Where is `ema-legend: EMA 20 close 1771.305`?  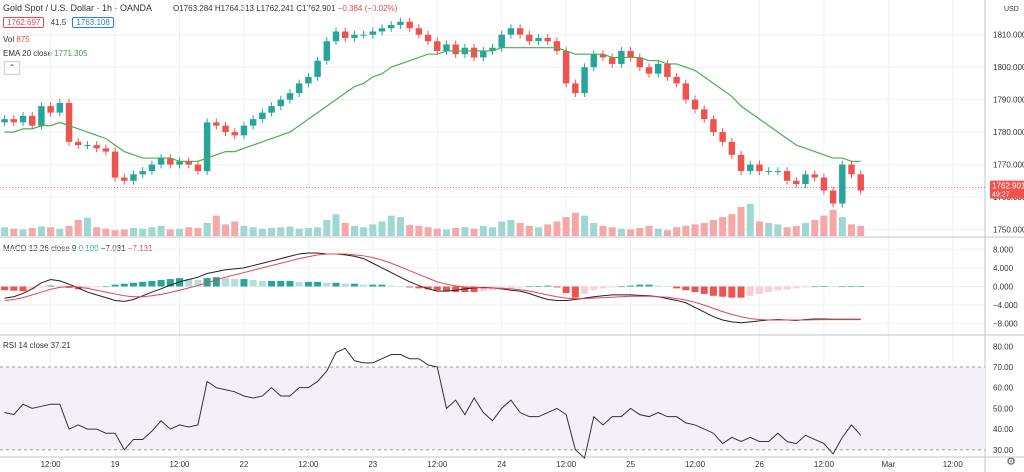 ema-legend: EMA 20 close 1771.305 is located at coordinates (45, 53).